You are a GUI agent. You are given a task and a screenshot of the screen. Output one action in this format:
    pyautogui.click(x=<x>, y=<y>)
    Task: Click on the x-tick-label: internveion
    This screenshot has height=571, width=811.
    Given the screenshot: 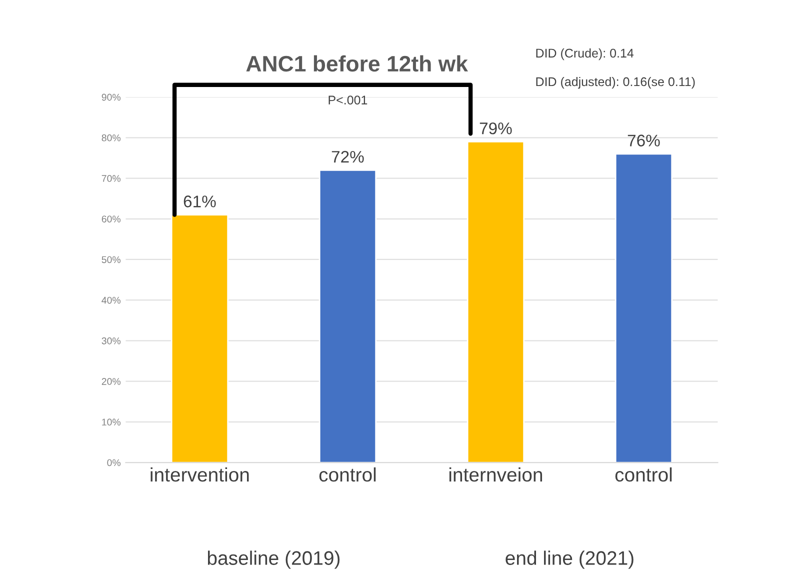 What is the action you would take?
    pyautogui.click(x=495, y=474)
    